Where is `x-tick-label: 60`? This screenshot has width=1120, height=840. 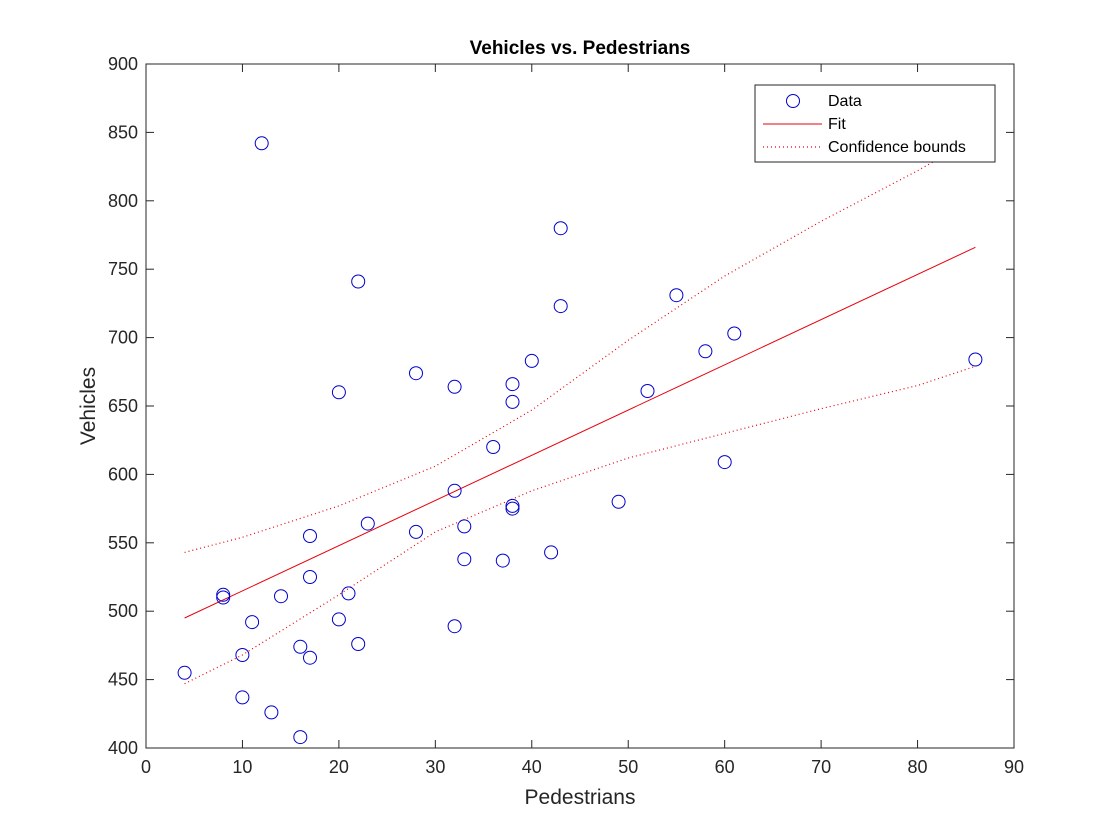
x-tick-label: 60 is located at coordinates (725, 767).